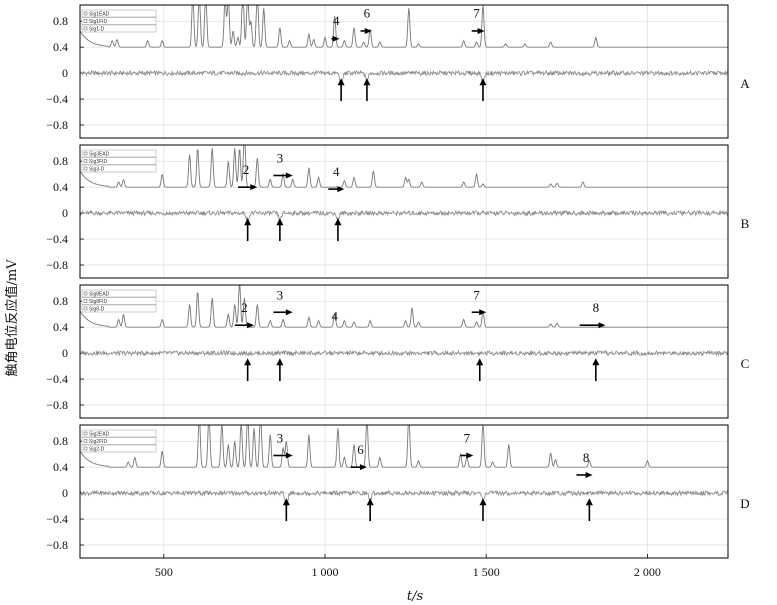 The image size is (777, 605). I want to click on legend-entry: Sig2EAD, so click(99, 435).